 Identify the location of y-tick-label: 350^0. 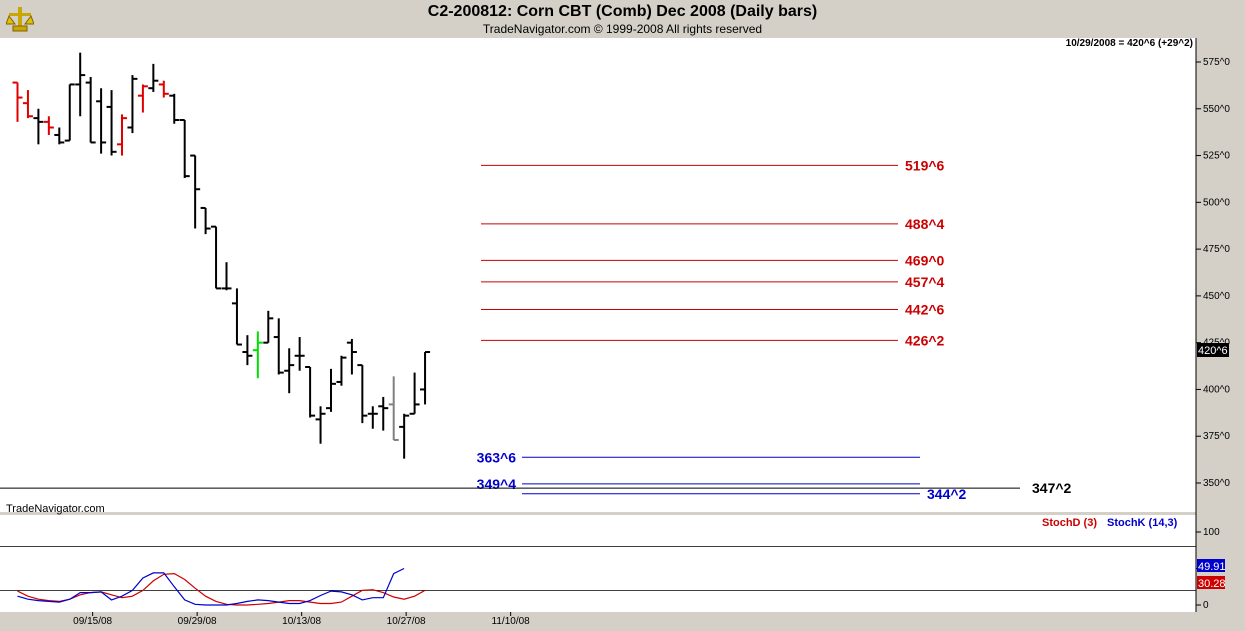
(1216, 483).